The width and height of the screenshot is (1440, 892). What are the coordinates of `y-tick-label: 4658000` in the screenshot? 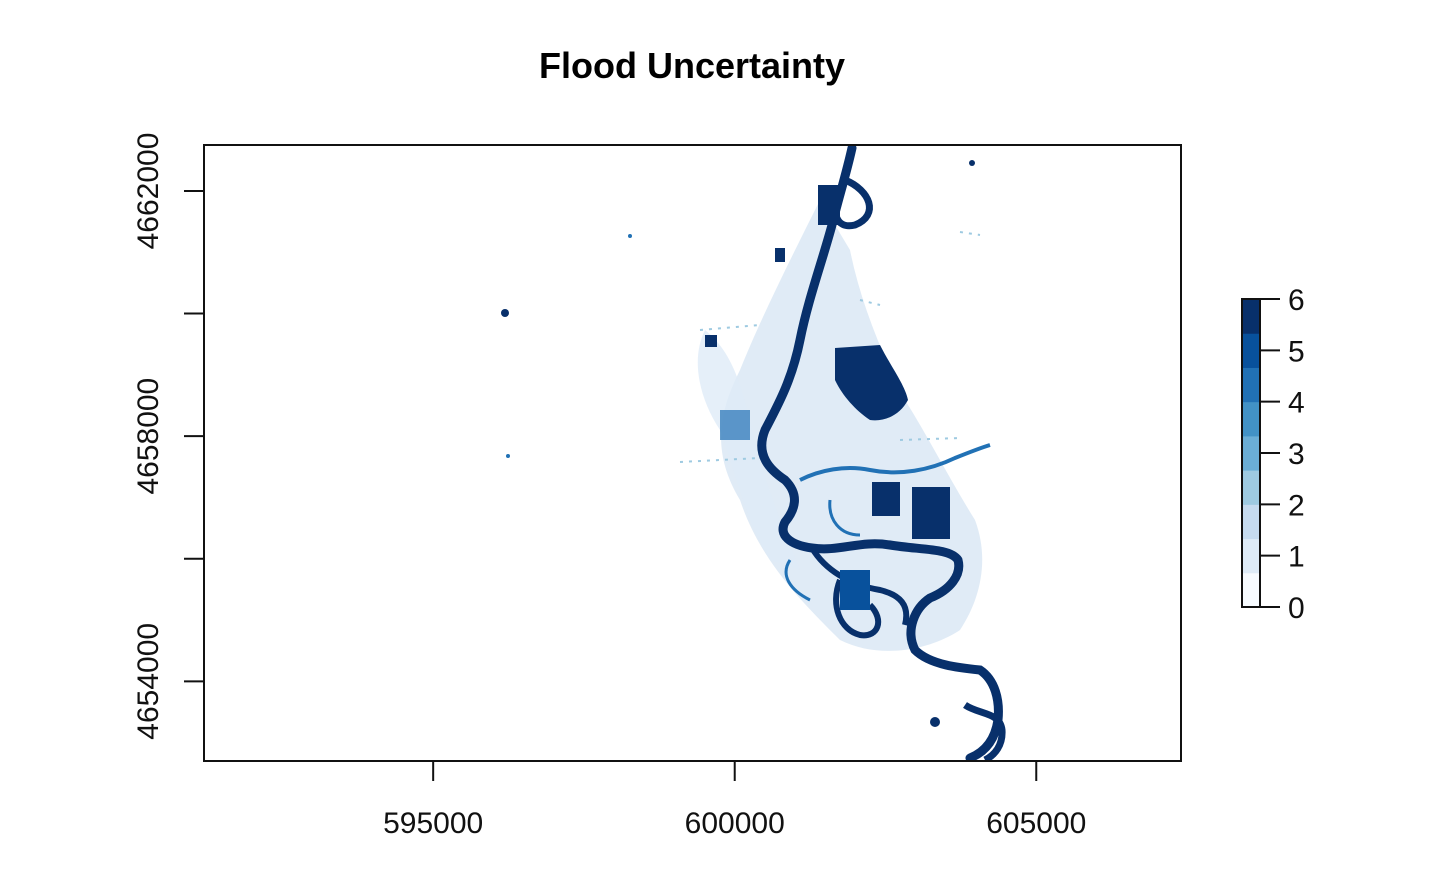 It's located at (148, 436).